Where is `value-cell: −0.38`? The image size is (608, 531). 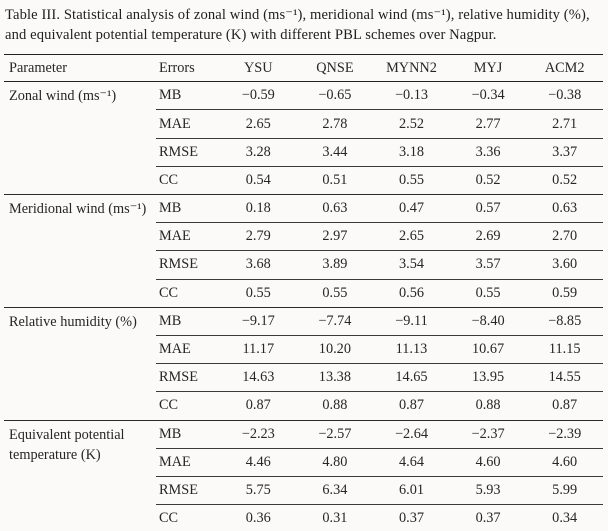
value-cell: −0.38 is located at coordinates (565, 95).